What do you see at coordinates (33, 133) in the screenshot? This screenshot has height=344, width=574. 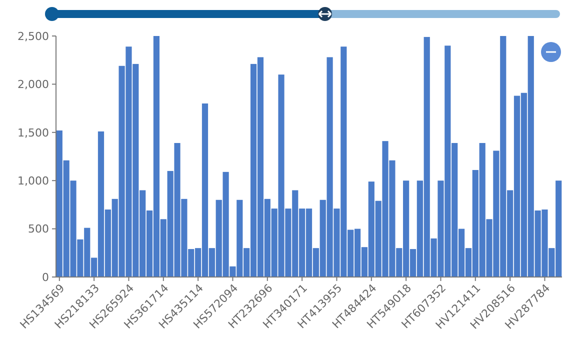 I see `y-tick-label: 1,500` at bounding box center [33, 133].